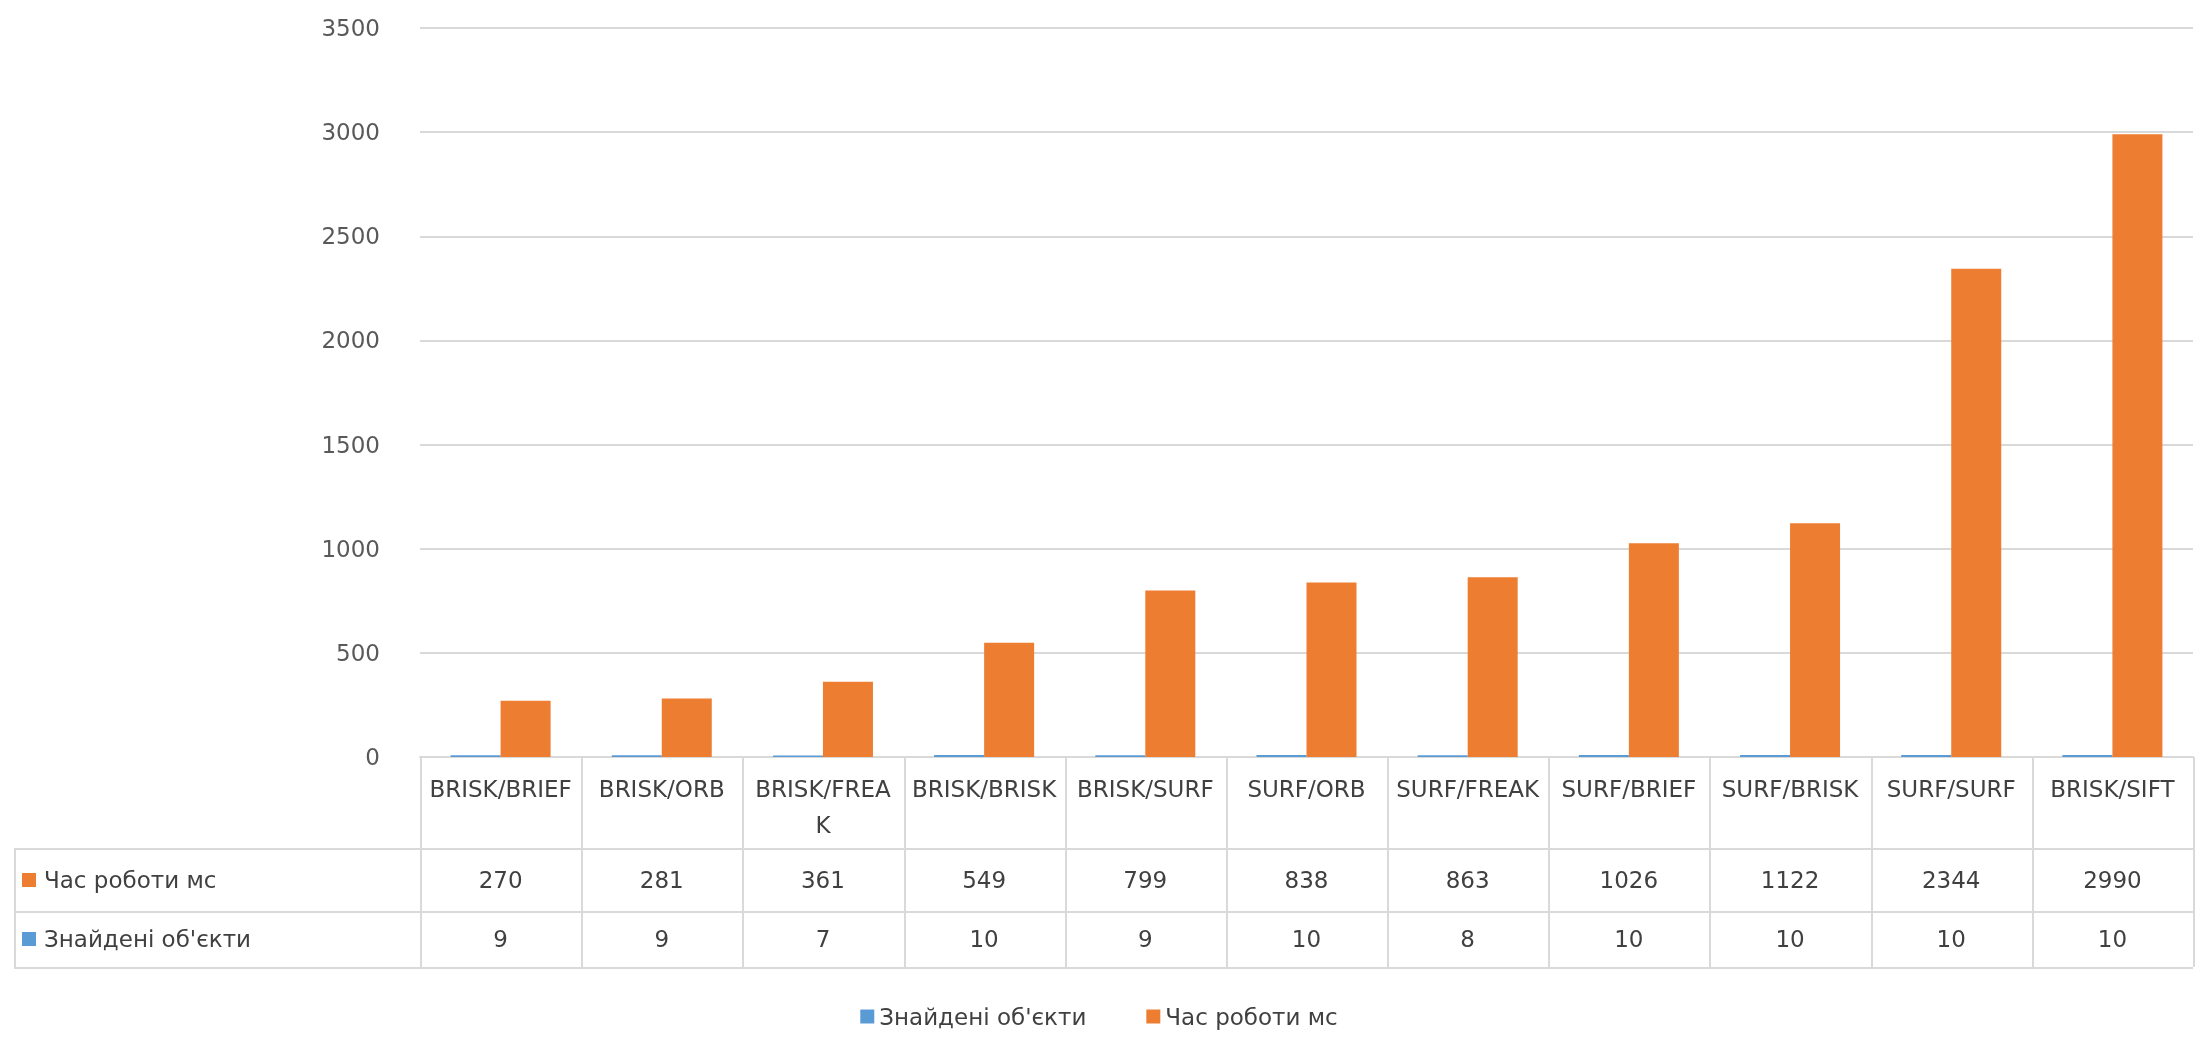 The image size is (2198, 1037). What do you see at coordinates (1629, 880) in the screenshot?
I see `data-label: 1026` at bounding box center [1629, 880].